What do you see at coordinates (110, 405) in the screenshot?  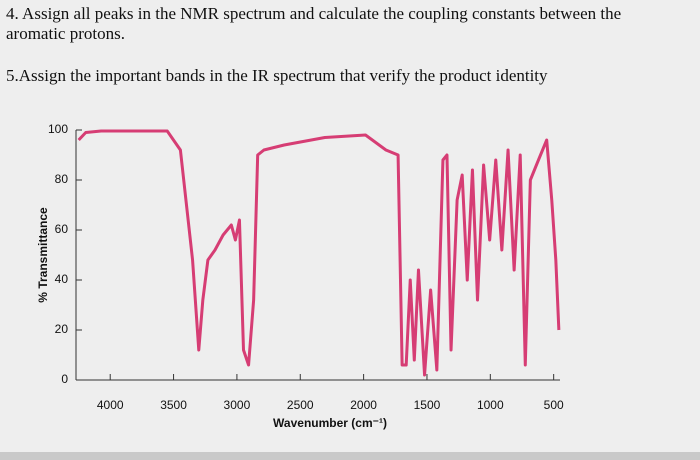 I see `x-tick-label: 4000` at bounding box center [110, 405].